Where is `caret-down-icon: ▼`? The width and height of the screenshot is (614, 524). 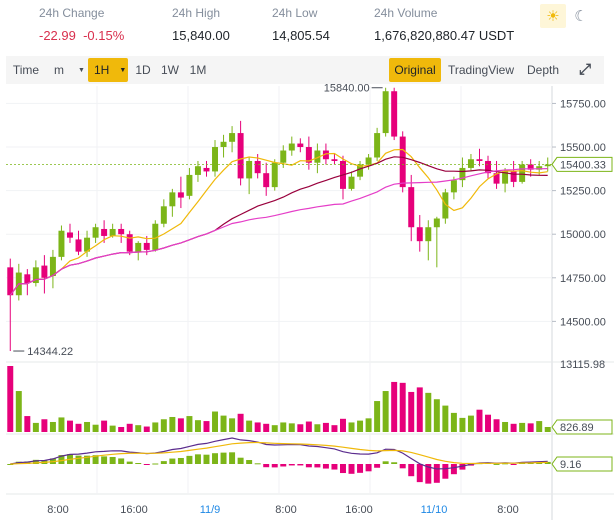 caret-down-icon: ▼ is located at coordinates (123, 70).